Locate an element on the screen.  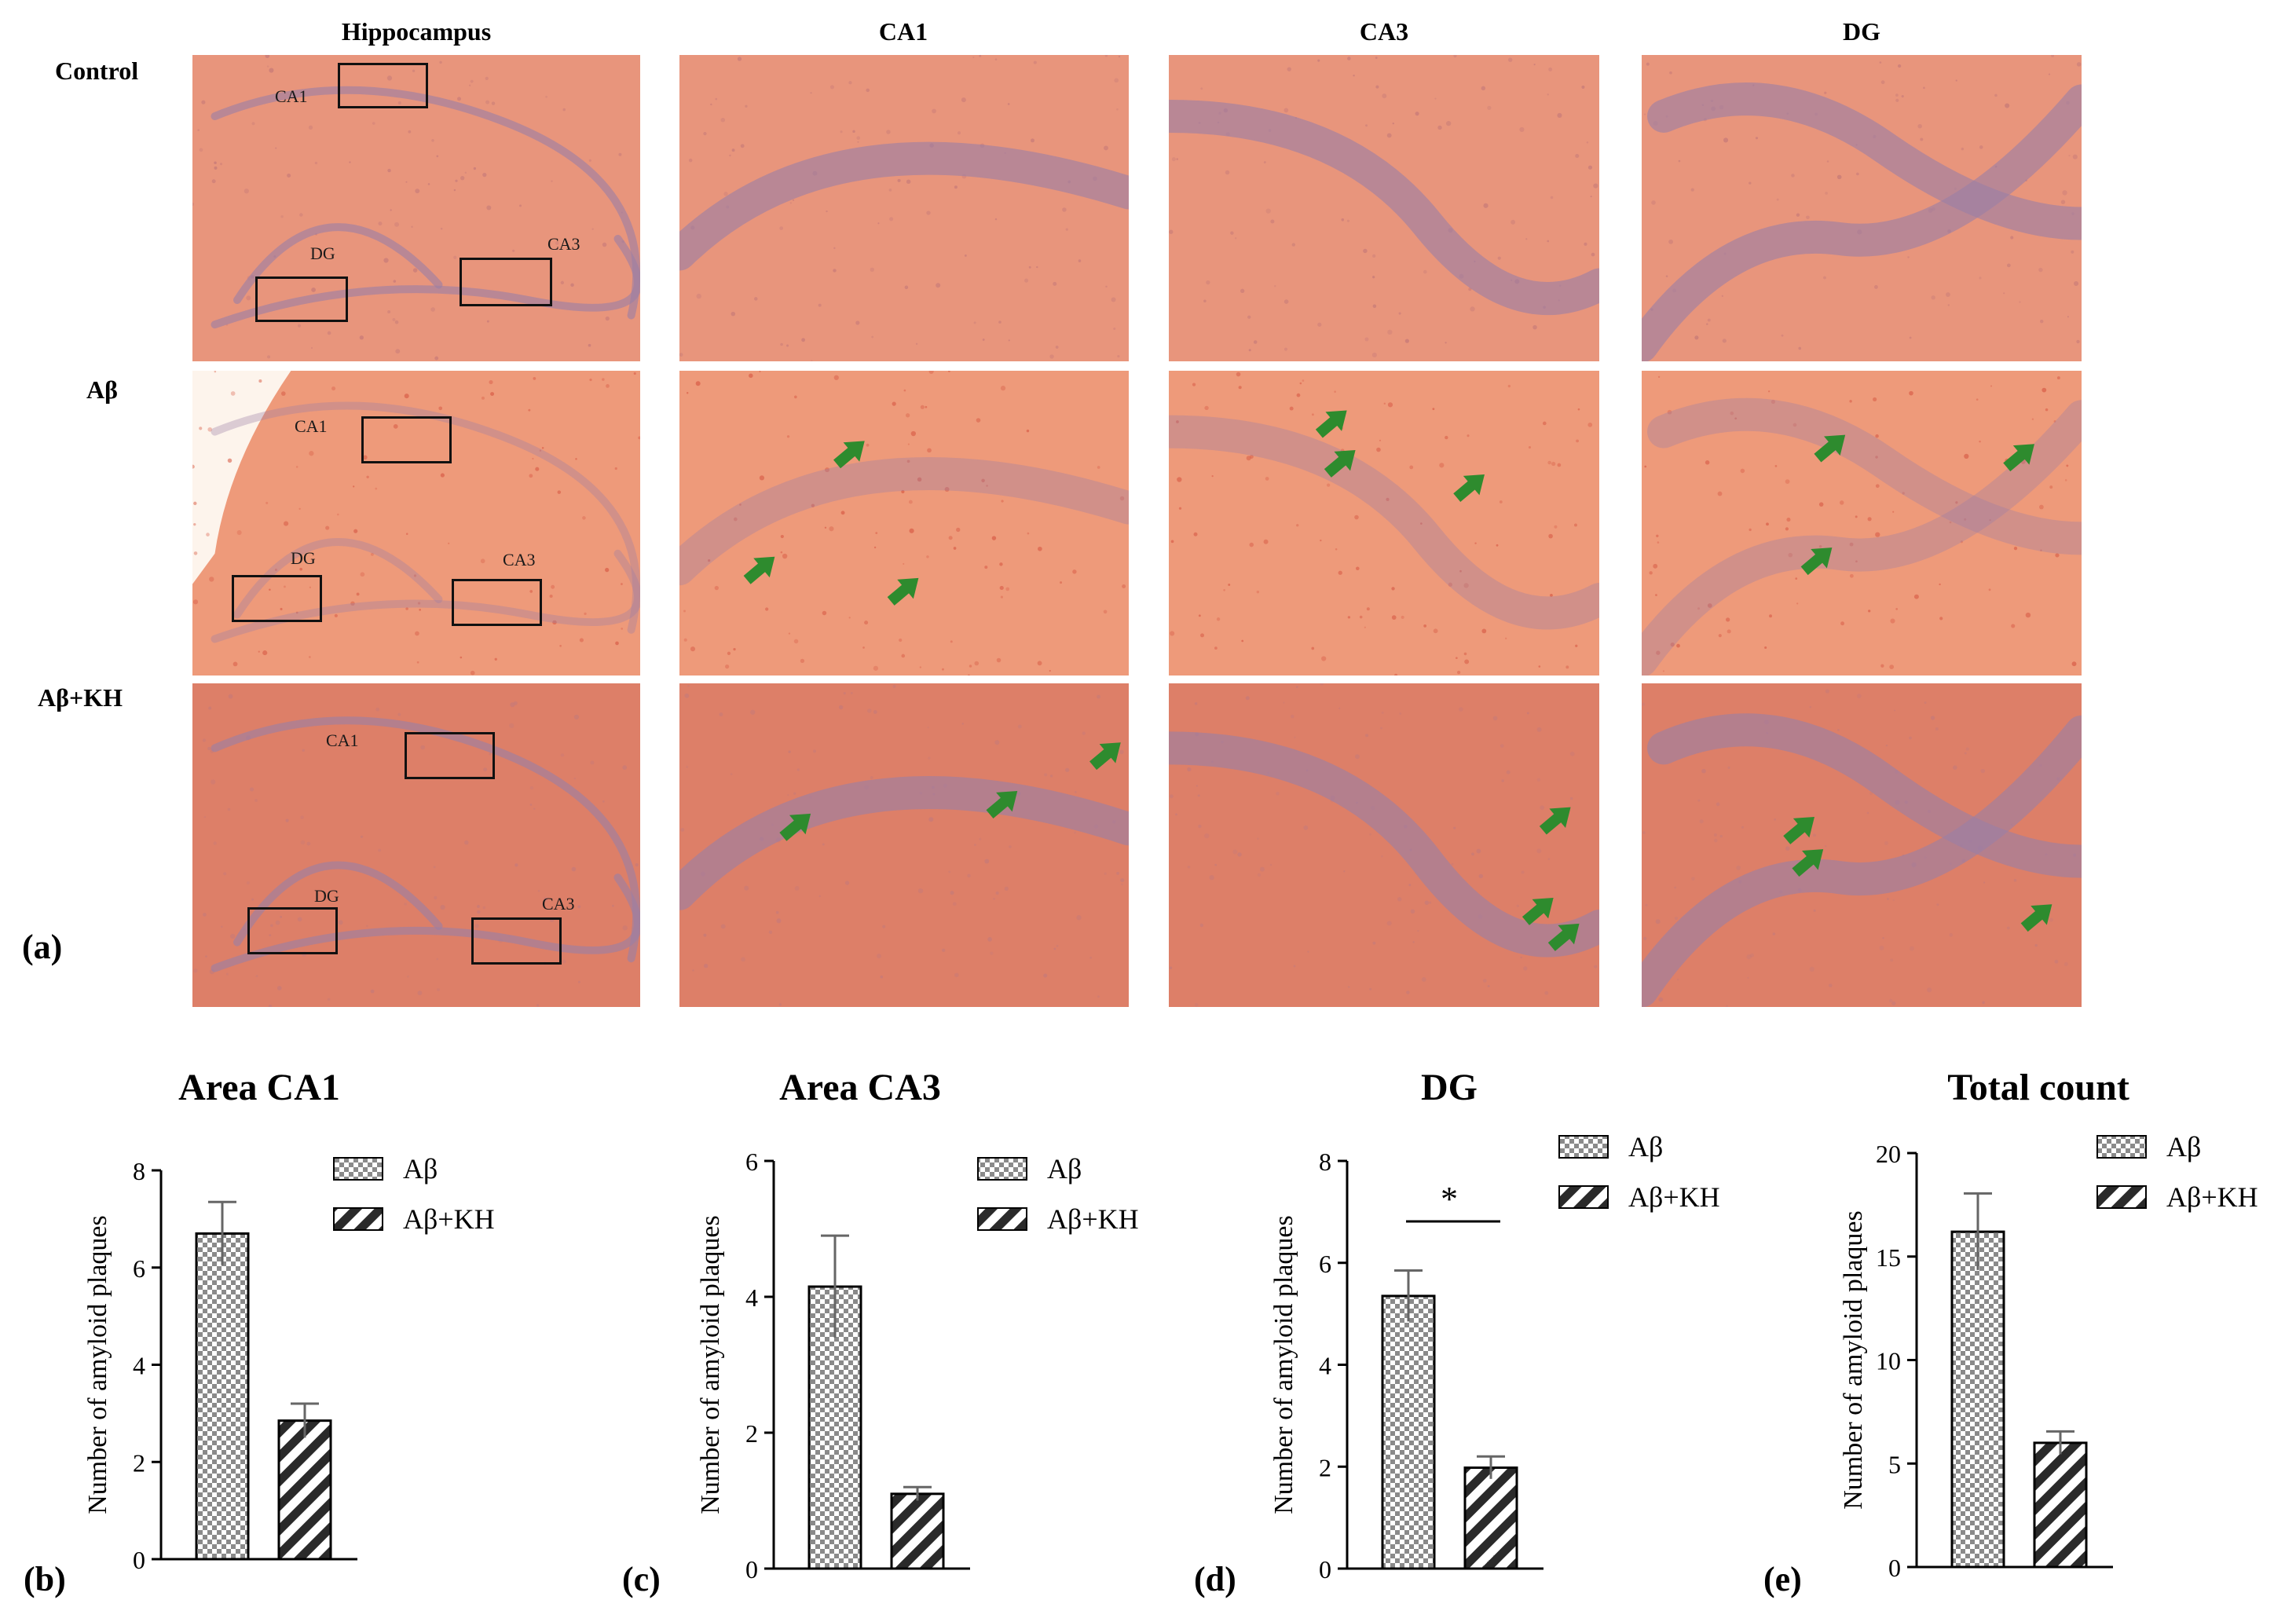
micrograph-r1-c3 is located at coordinates (1384, 208).